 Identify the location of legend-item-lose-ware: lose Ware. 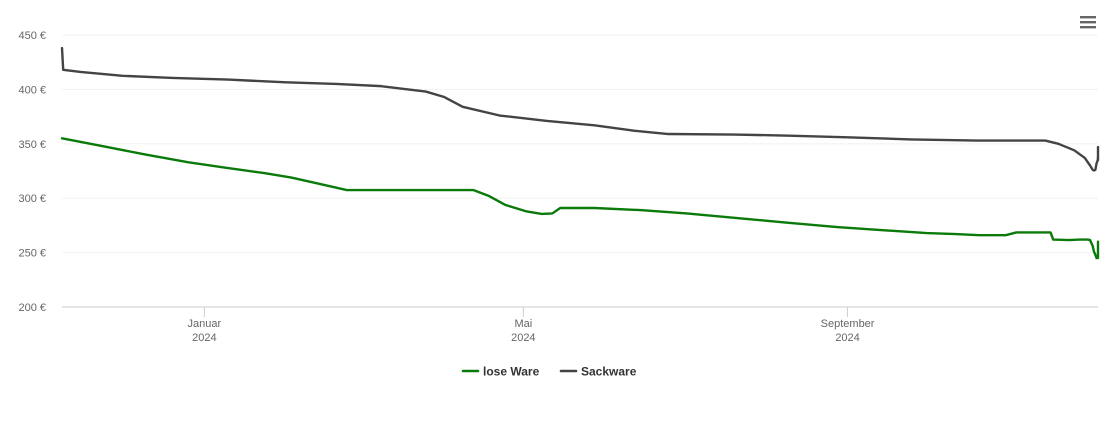
(500, 372).